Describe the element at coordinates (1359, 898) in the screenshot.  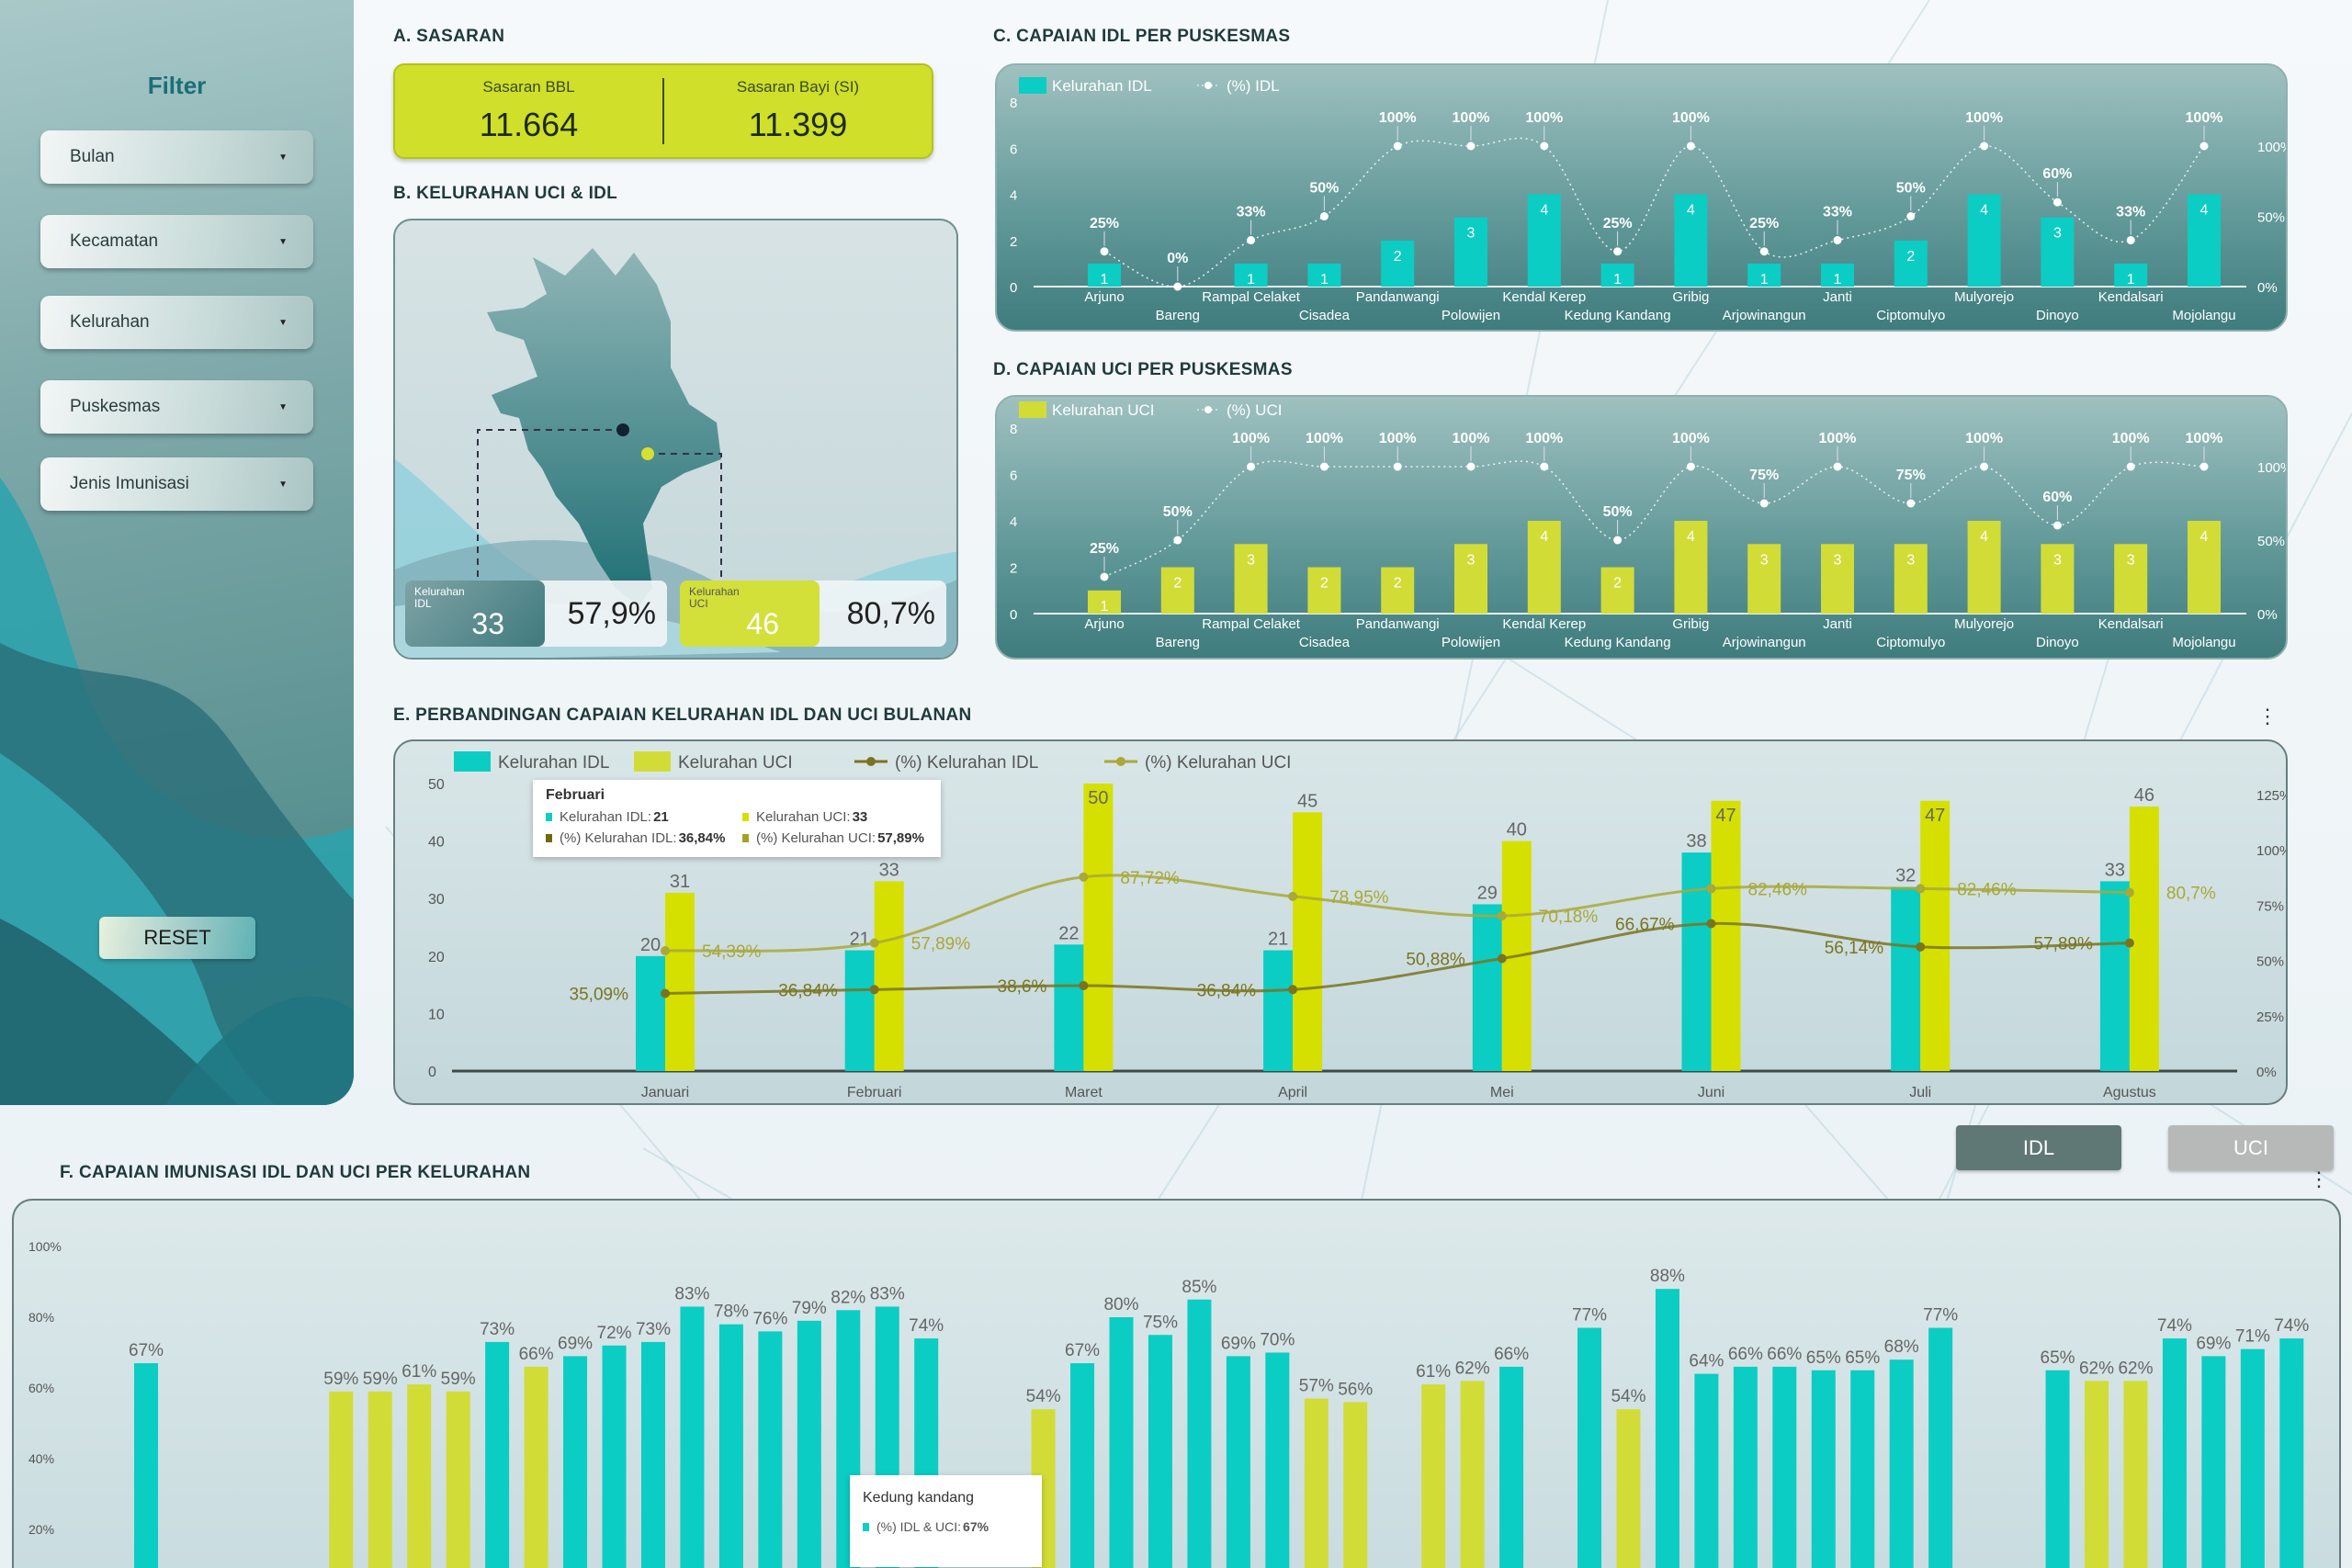
I see `percent-label: 78,95%` at that location.